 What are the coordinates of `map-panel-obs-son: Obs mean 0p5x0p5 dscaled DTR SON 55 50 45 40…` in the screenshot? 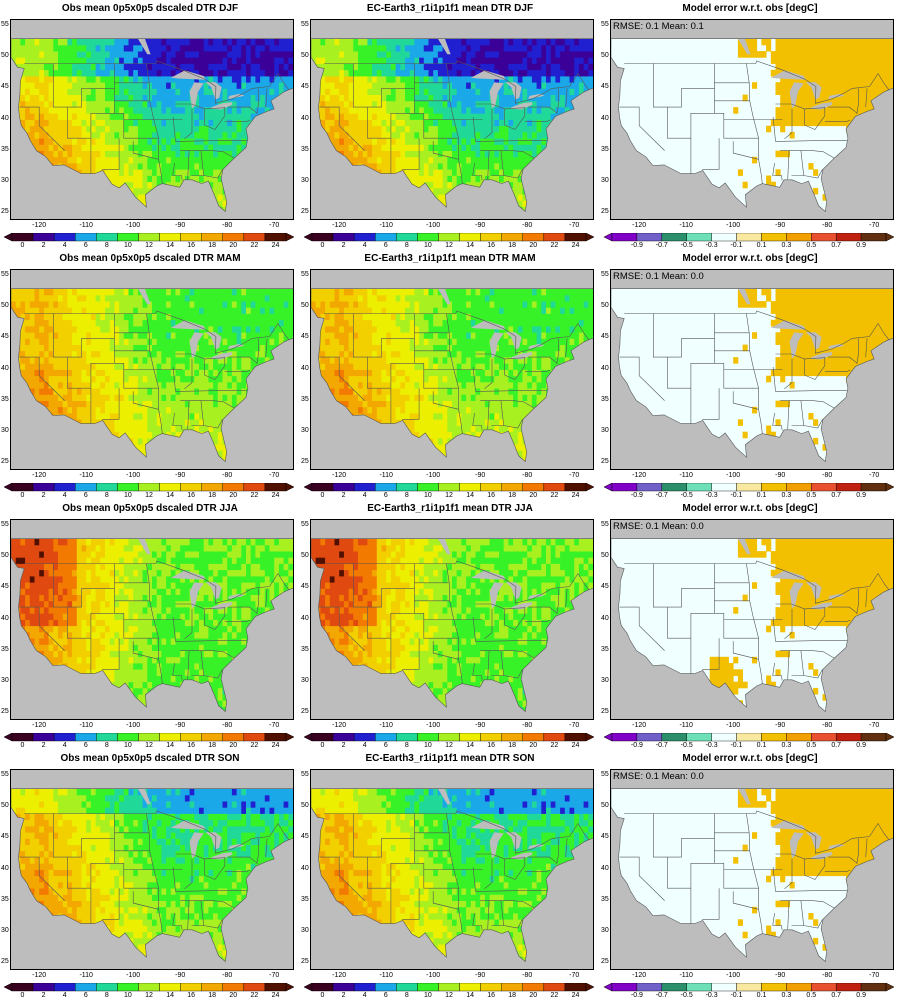 It's located at (150, 875).